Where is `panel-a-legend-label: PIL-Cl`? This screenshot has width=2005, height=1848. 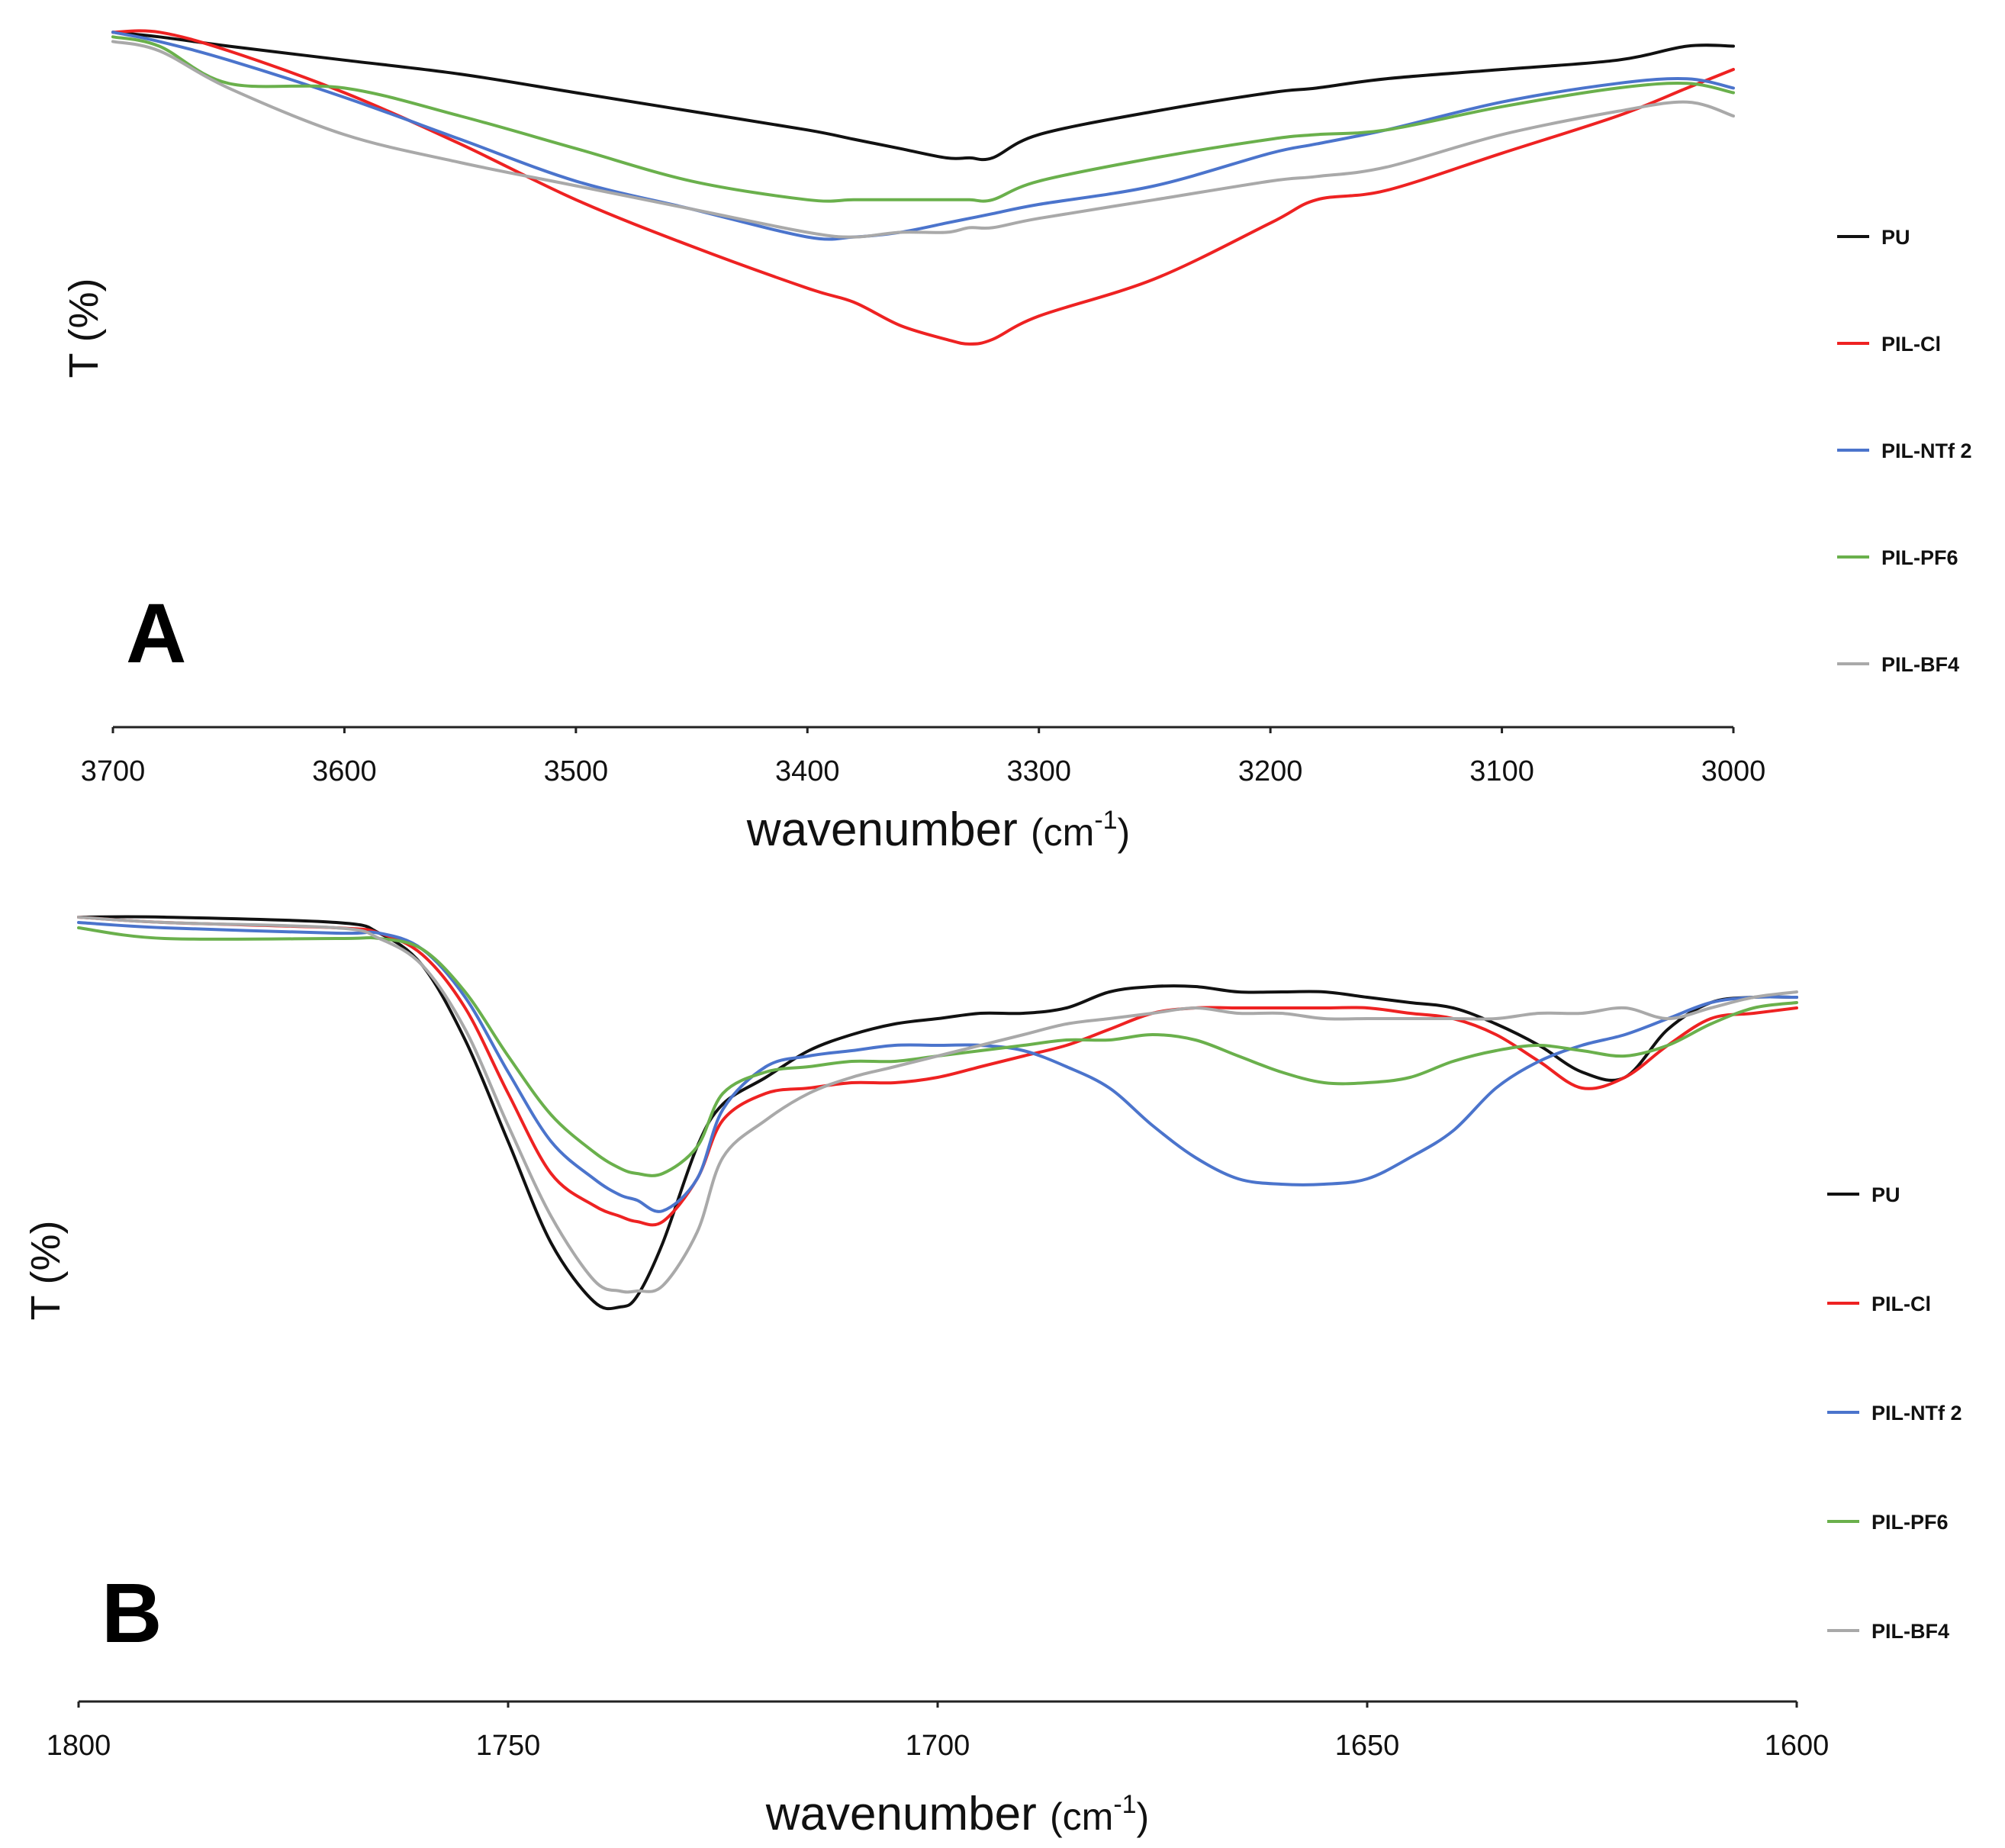 panel-a-legend-label: PIL-Cl is located at coordinates (1911, 344).